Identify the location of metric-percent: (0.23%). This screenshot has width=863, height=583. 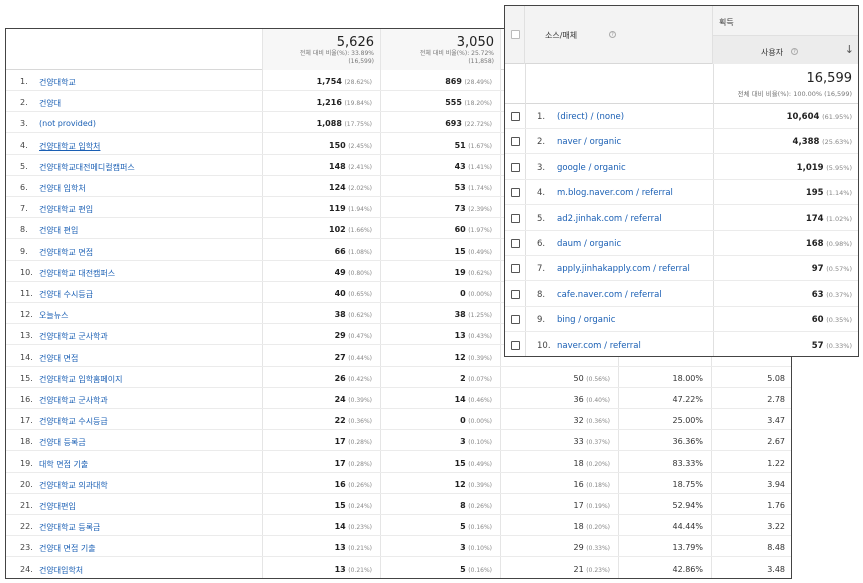
(598, 570).